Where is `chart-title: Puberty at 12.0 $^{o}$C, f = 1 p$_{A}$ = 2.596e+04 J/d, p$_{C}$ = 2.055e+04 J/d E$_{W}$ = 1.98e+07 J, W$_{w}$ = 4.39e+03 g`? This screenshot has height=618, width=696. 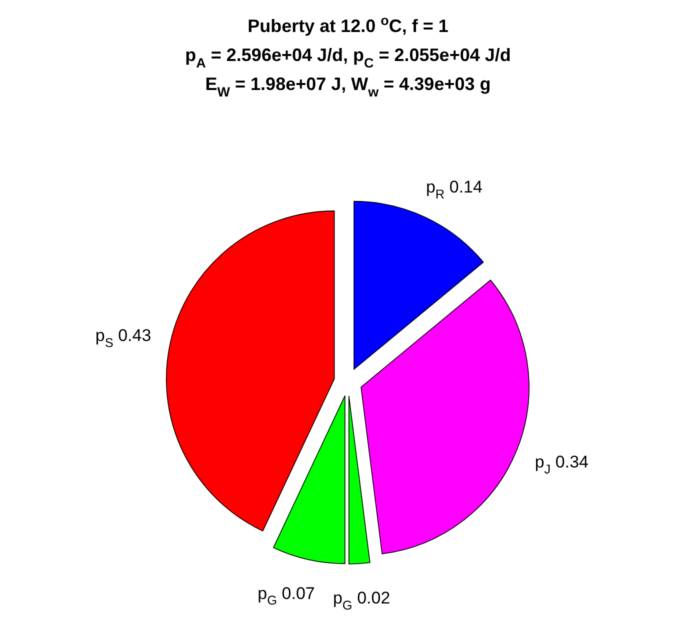
chart-title: Puberty at 12.0 $^{o}$C, f = 1 p$_{A}$ = 2.596e+04 J/d, p$_{C}$ = 2.055e+04 J/d E$_{W}$ = 1.98e+07 J, W$_{w}$ = 4.39e+03 g is located at coordinates (348, 56).